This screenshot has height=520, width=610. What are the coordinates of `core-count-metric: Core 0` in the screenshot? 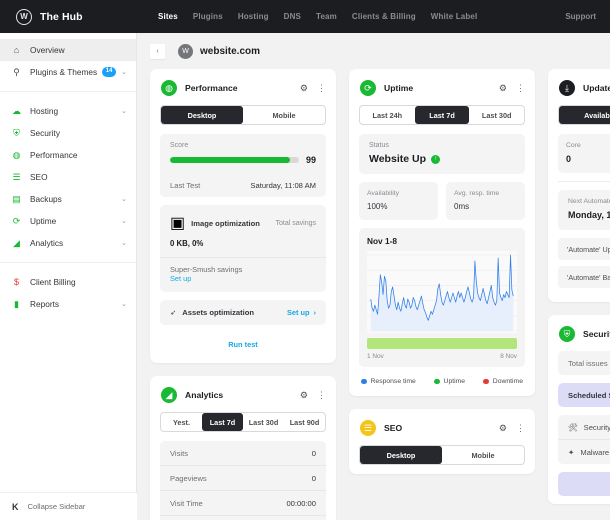 It's located at (584, 153).